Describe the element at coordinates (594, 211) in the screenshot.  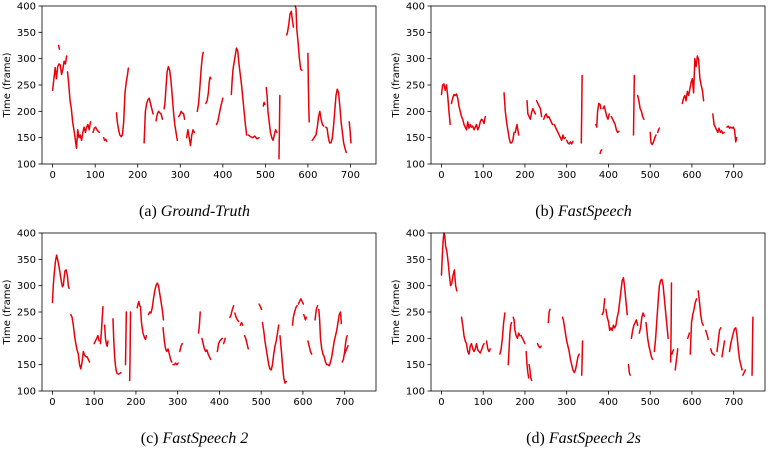
I see `caption-b-name: FastSpeech` at that location.